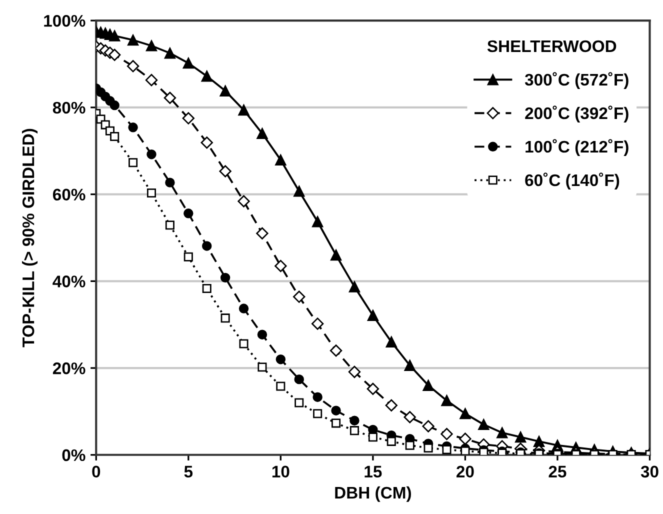  What do you see at coordinates (30, 238) in the screenshot?
I see `y-axis-title: TOP-KILL (> 90% GIRDLED)` at bounding box center [30, 238].